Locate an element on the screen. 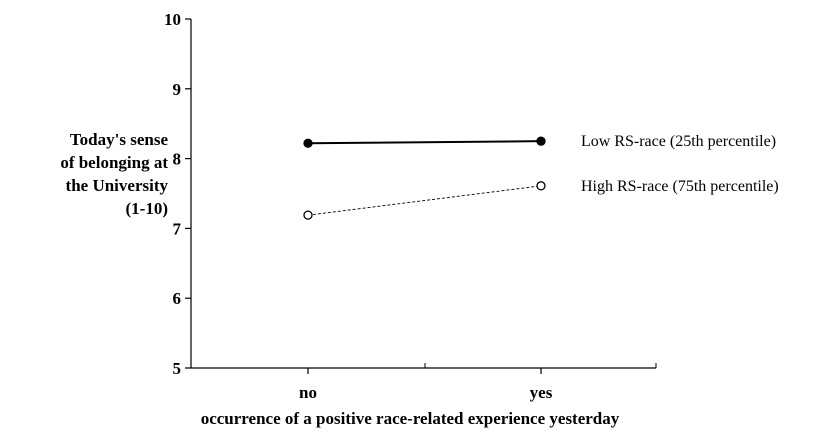 The image size is (814, 434). y-axis: 5 6 7 8 9 10 is located at coordinates (178, 194).